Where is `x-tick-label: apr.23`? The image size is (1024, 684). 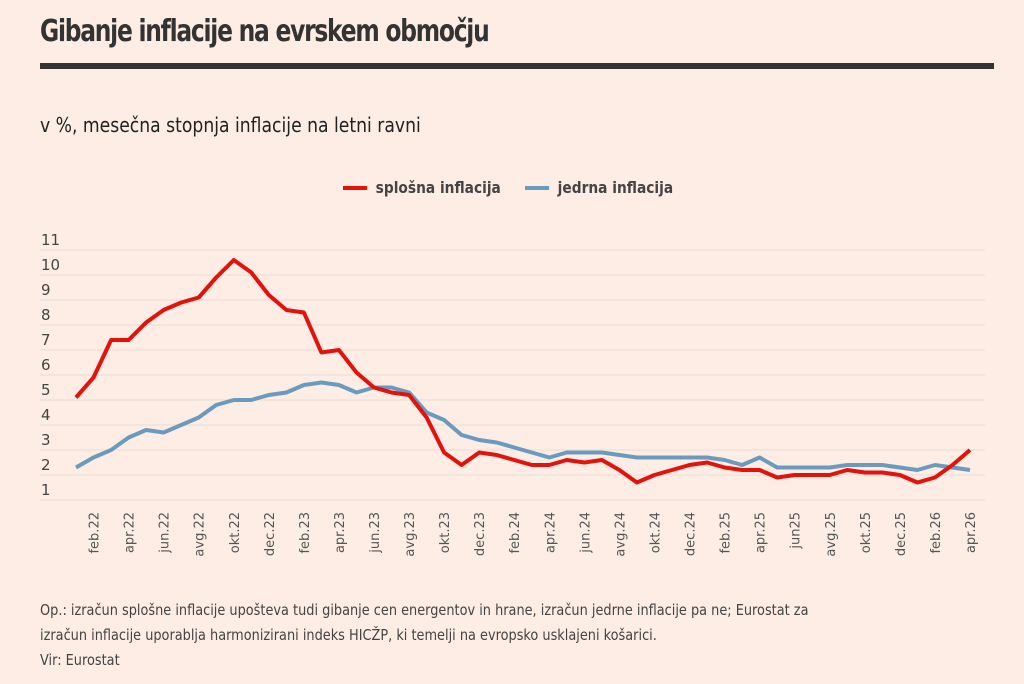
x-tick-label: apr.23 is located at coordinates (340, 532).